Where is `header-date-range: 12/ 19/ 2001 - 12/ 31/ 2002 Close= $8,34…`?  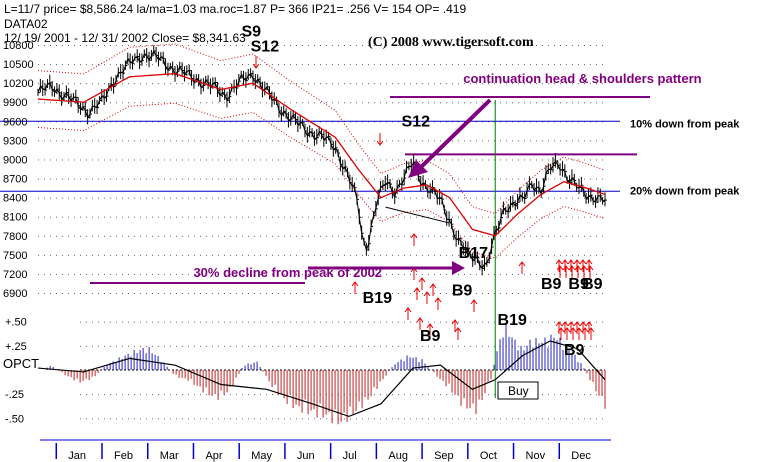 header-date-range: 12/ 19/ 2001 - 12/ 31/ 2002 Close= $8,34… is located at coordinates (125, 38).